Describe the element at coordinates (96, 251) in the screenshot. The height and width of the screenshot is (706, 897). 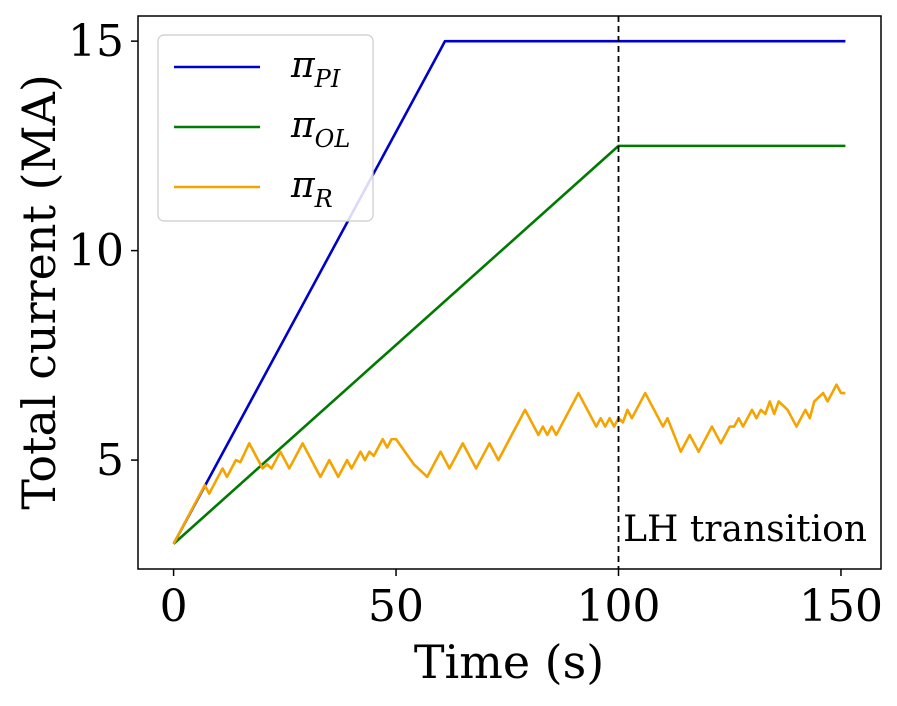
I see `y-tick-label: 10` at that location.